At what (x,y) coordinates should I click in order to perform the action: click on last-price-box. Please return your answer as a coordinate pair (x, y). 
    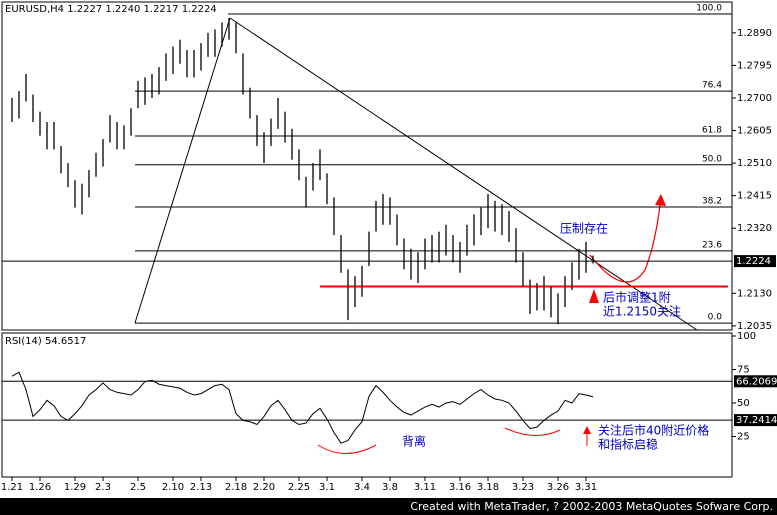
    Looking at the image, I should click on (755, 261).